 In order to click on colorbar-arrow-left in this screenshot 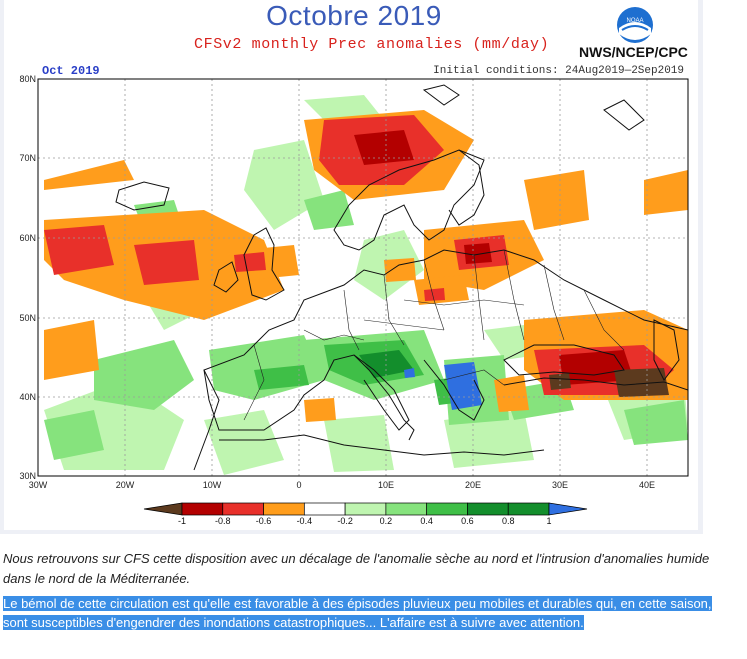, I will do `click(163, 509)`.